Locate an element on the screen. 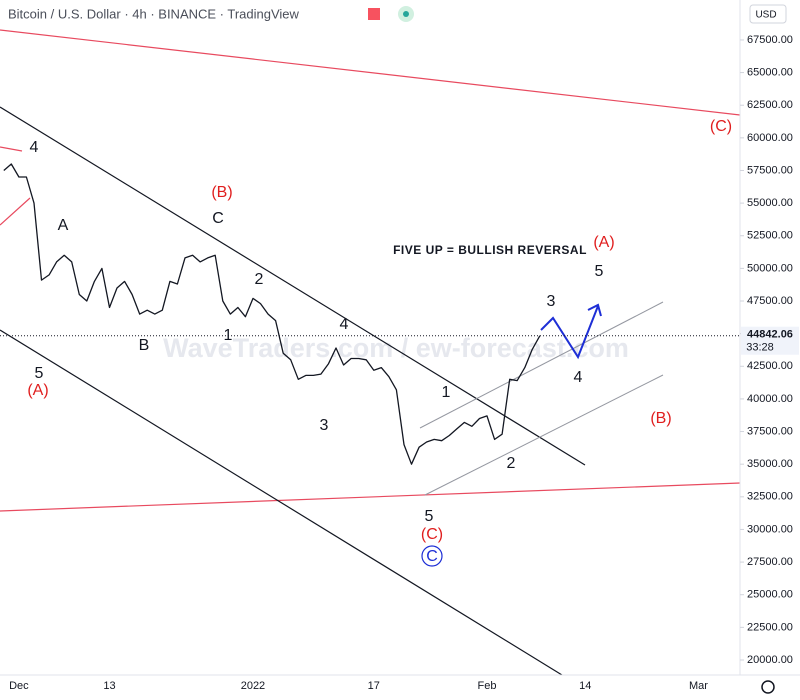 This screenshot has width=800, height=700. currency-label: USD is located at coordinates (765, 15).